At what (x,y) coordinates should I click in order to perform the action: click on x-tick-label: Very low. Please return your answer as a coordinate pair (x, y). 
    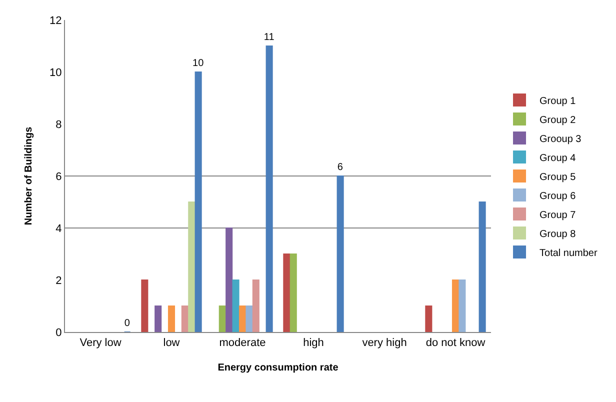
    Looking at the image, I should click on (101, 343).